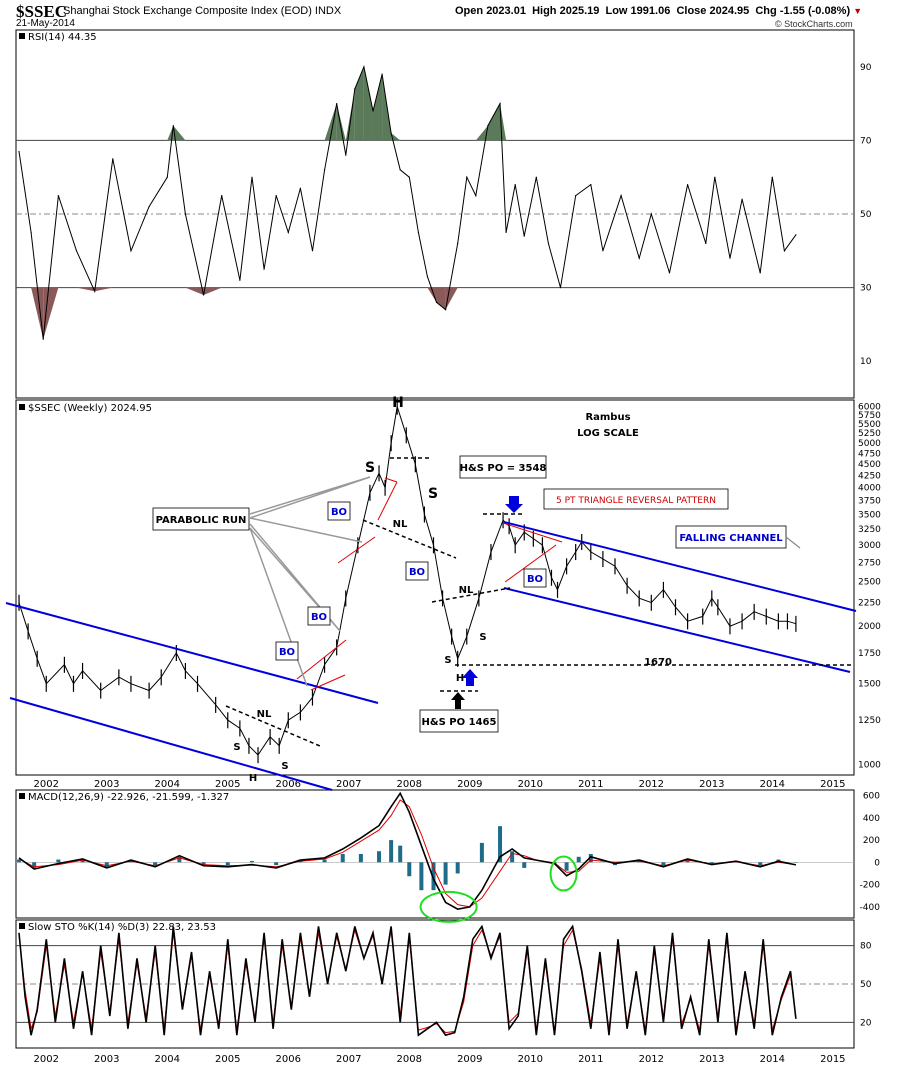 The height and width of the screenshot is (1069, 900). I want to click on rsi-tick-label: 90, so click(866, 68).